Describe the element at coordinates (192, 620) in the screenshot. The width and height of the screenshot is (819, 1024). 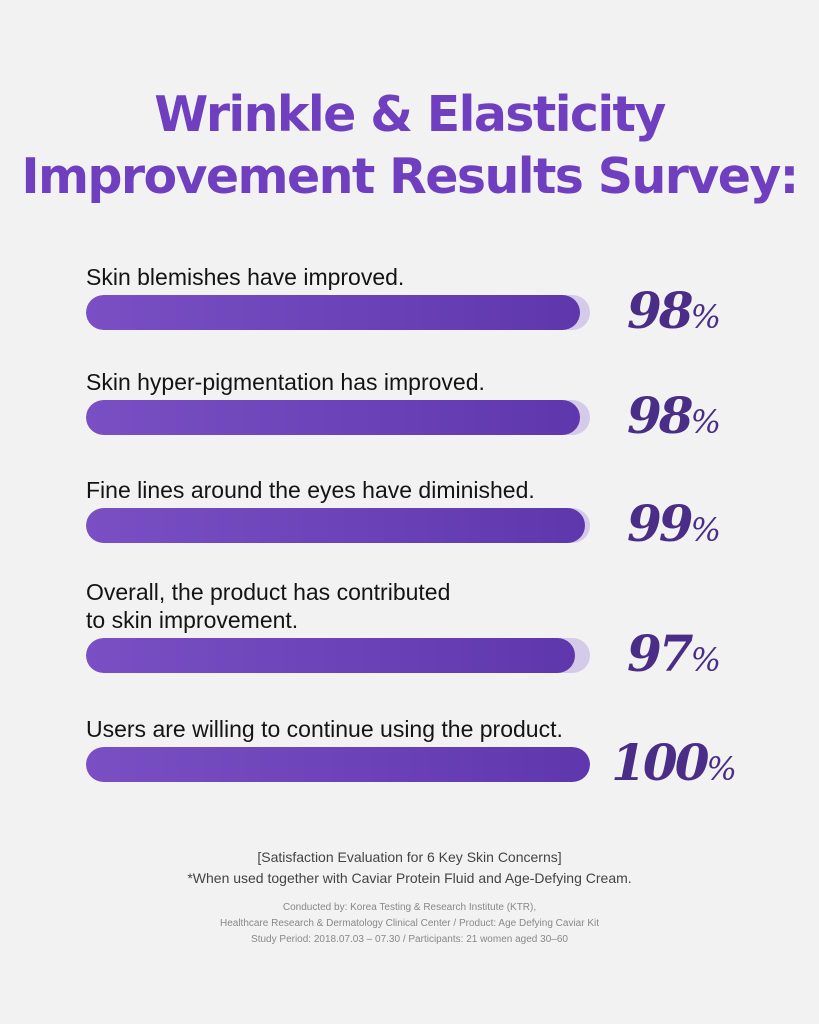
I see `survey-row-label-line: to skin improvement.` at that location.